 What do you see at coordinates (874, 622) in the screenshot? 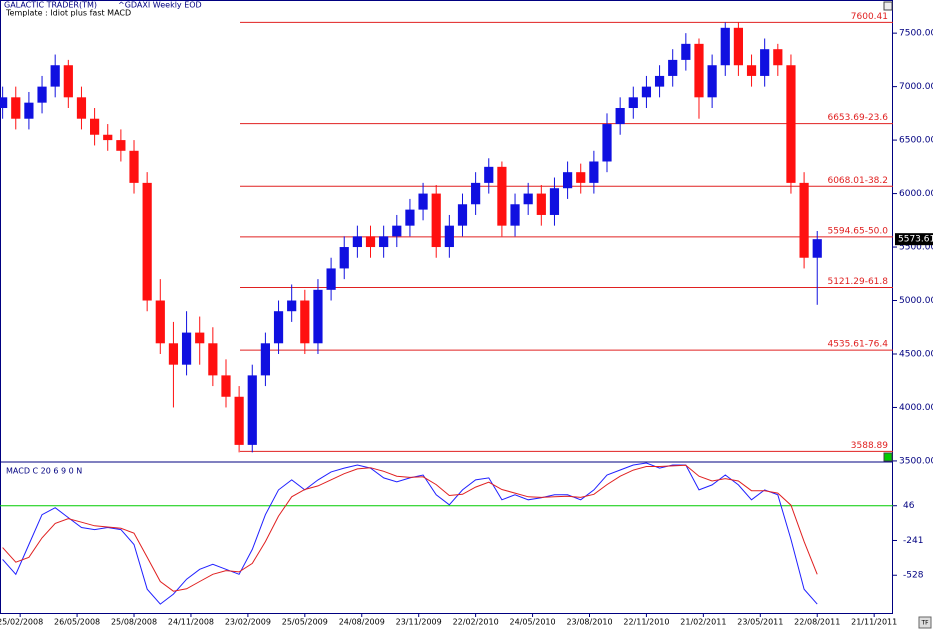
I see `x-tick-label: 21/11/2011` at bounding box center [874, 622].